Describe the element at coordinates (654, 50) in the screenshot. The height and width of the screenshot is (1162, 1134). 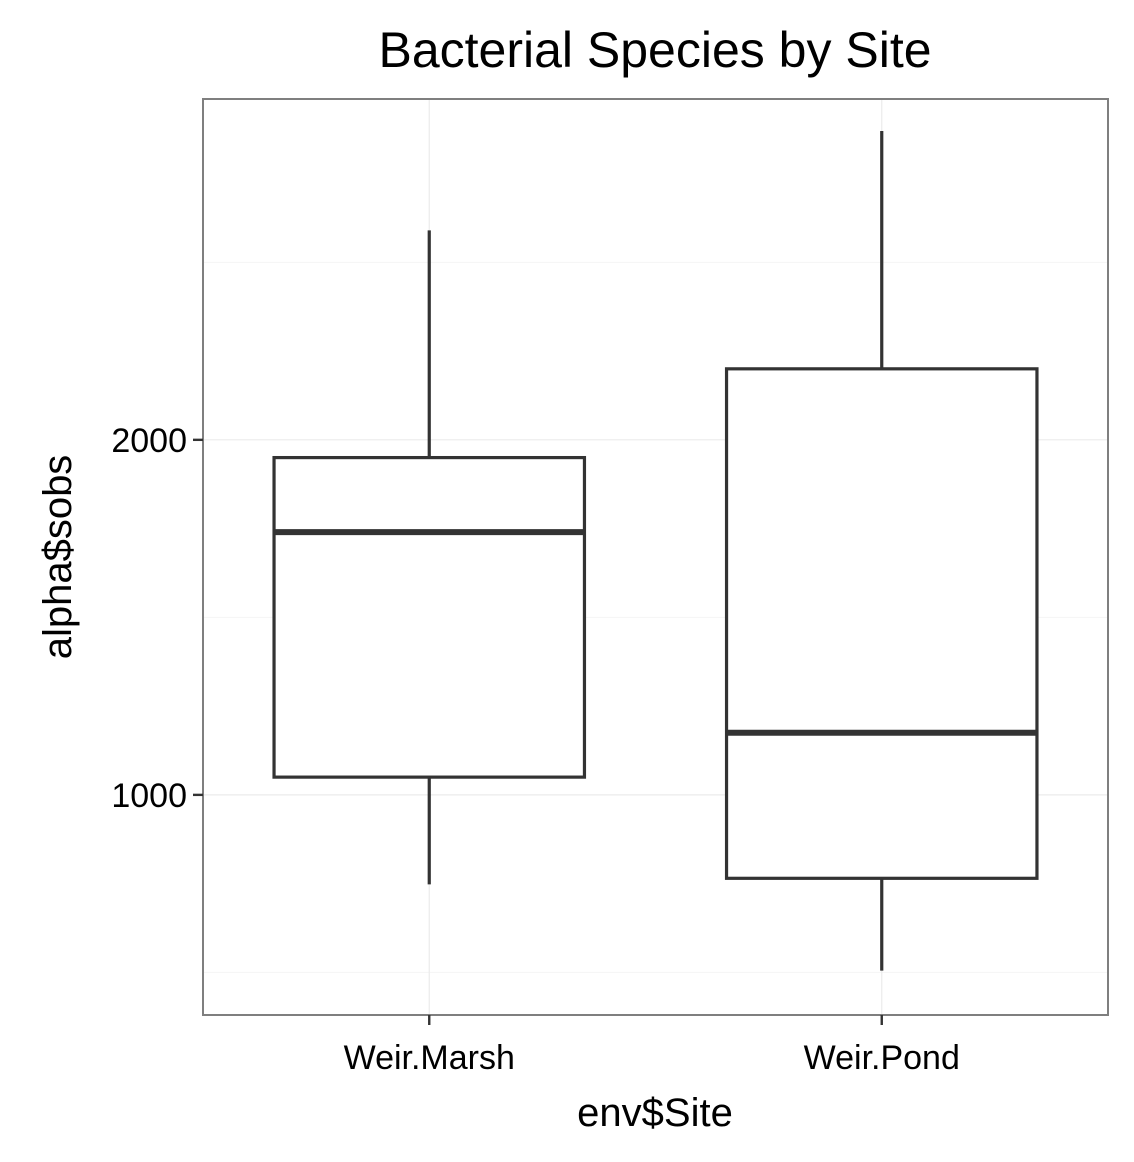
I see `chart-title: Bacterial Species by Site` at that location.